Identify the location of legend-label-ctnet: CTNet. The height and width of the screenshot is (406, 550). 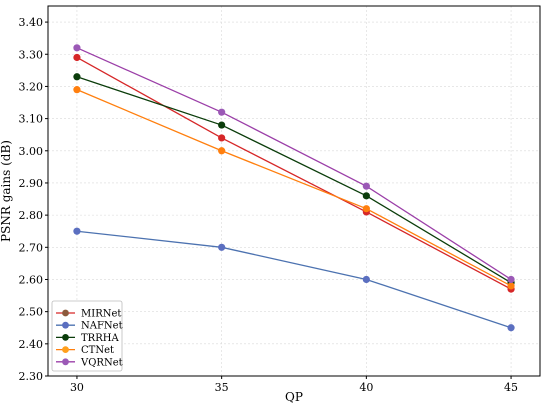
(97, 350).